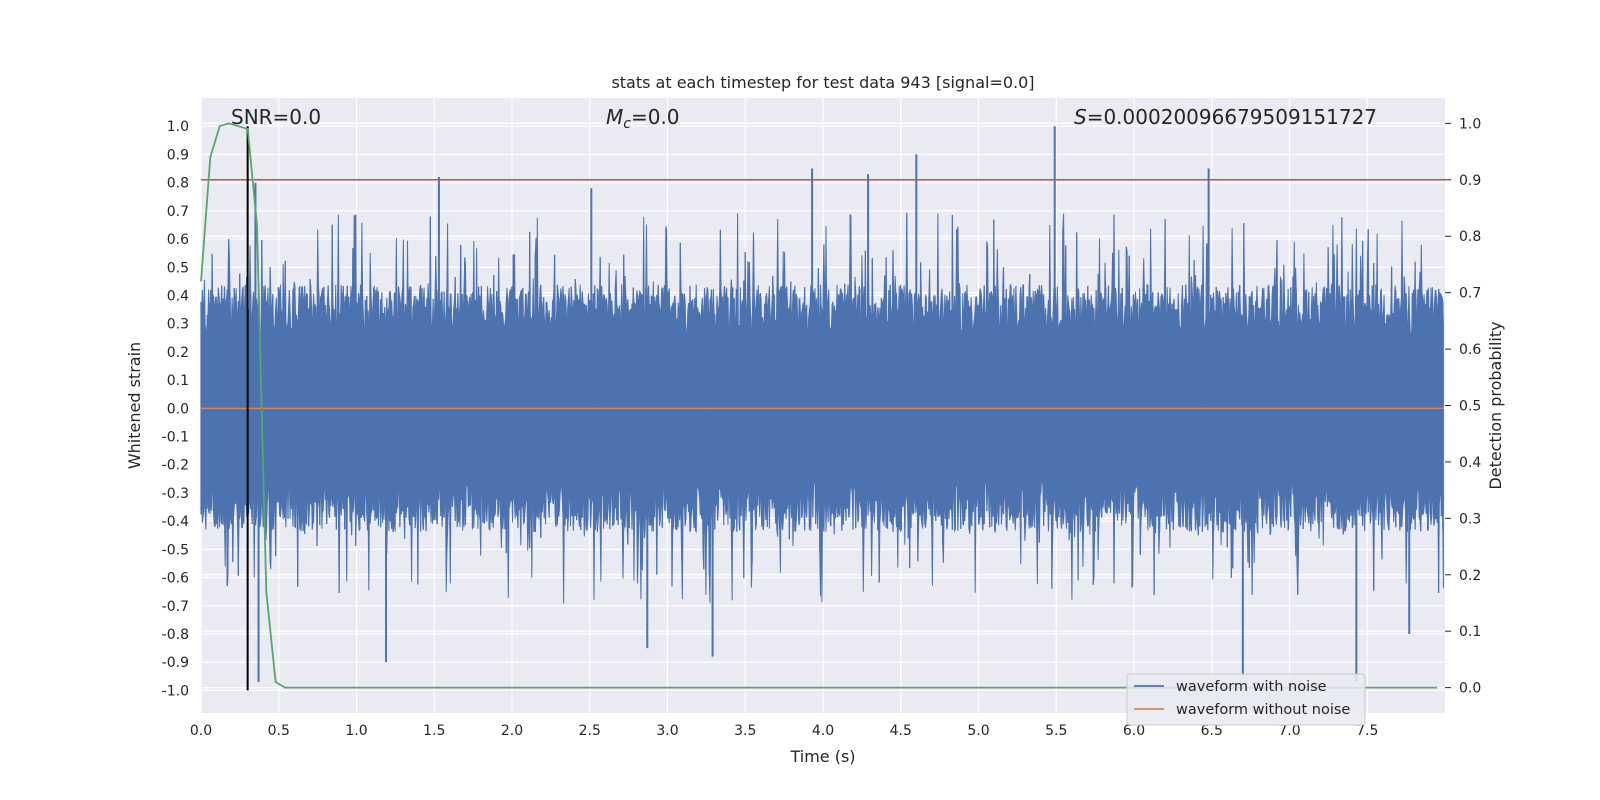 Image resolution: width=1600 pixels, height=800 pixels. What do you see at coordinates (745, 731) in the screenshot?
I see `x-tick-label: 3.5` at bounding box center [745, 731].